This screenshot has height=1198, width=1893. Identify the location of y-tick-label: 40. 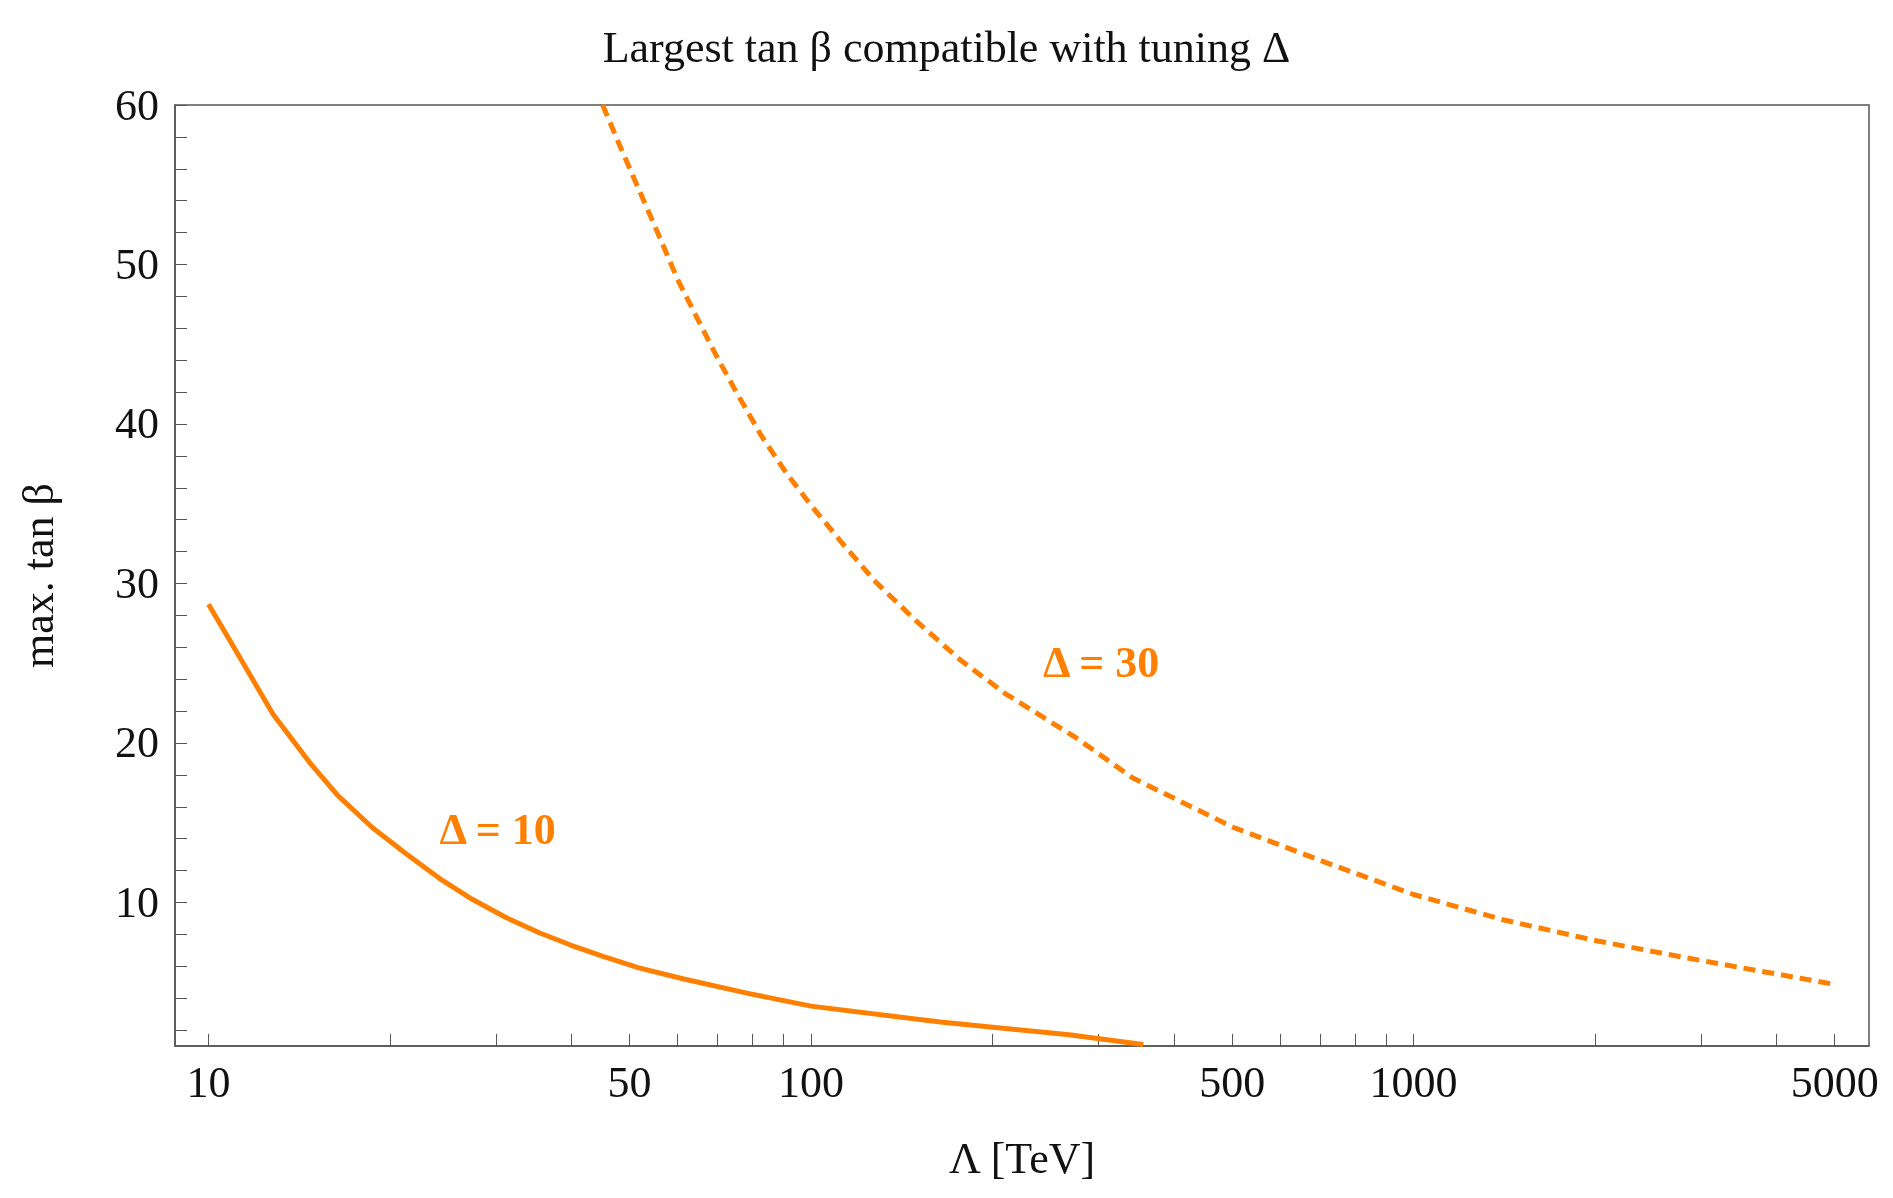
(137, 424).